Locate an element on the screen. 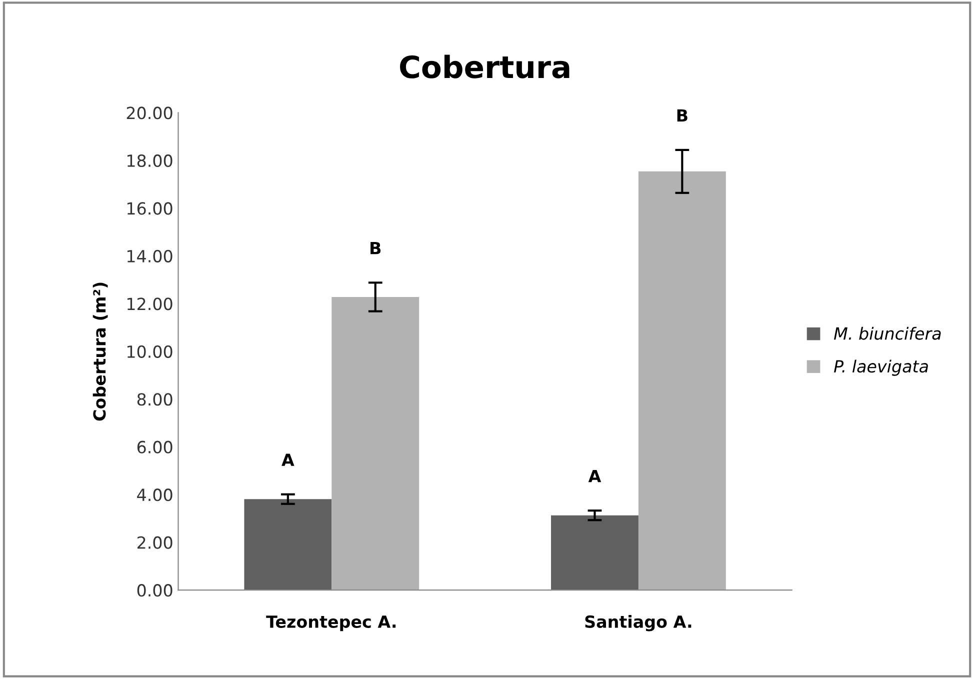  y-tick-label: 2.00 is located at coordinates (154, 542).